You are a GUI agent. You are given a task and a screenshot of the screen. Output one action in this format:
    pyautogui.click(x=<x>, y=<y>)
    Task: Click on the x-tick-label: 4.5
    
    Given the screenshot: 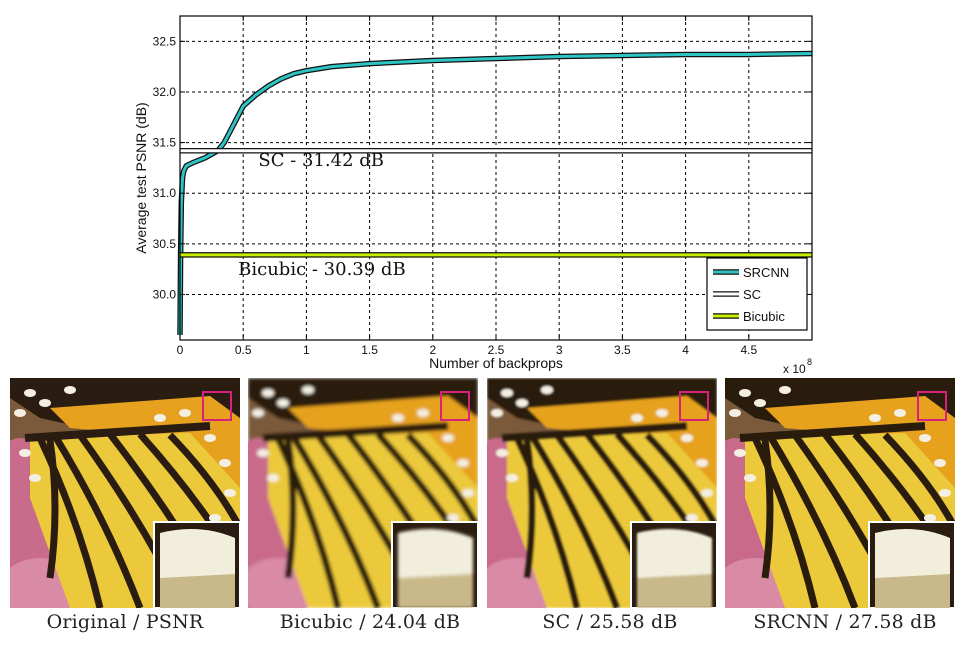 What is the action you would take?
    pyautogui.click(x=748, y=350)
    